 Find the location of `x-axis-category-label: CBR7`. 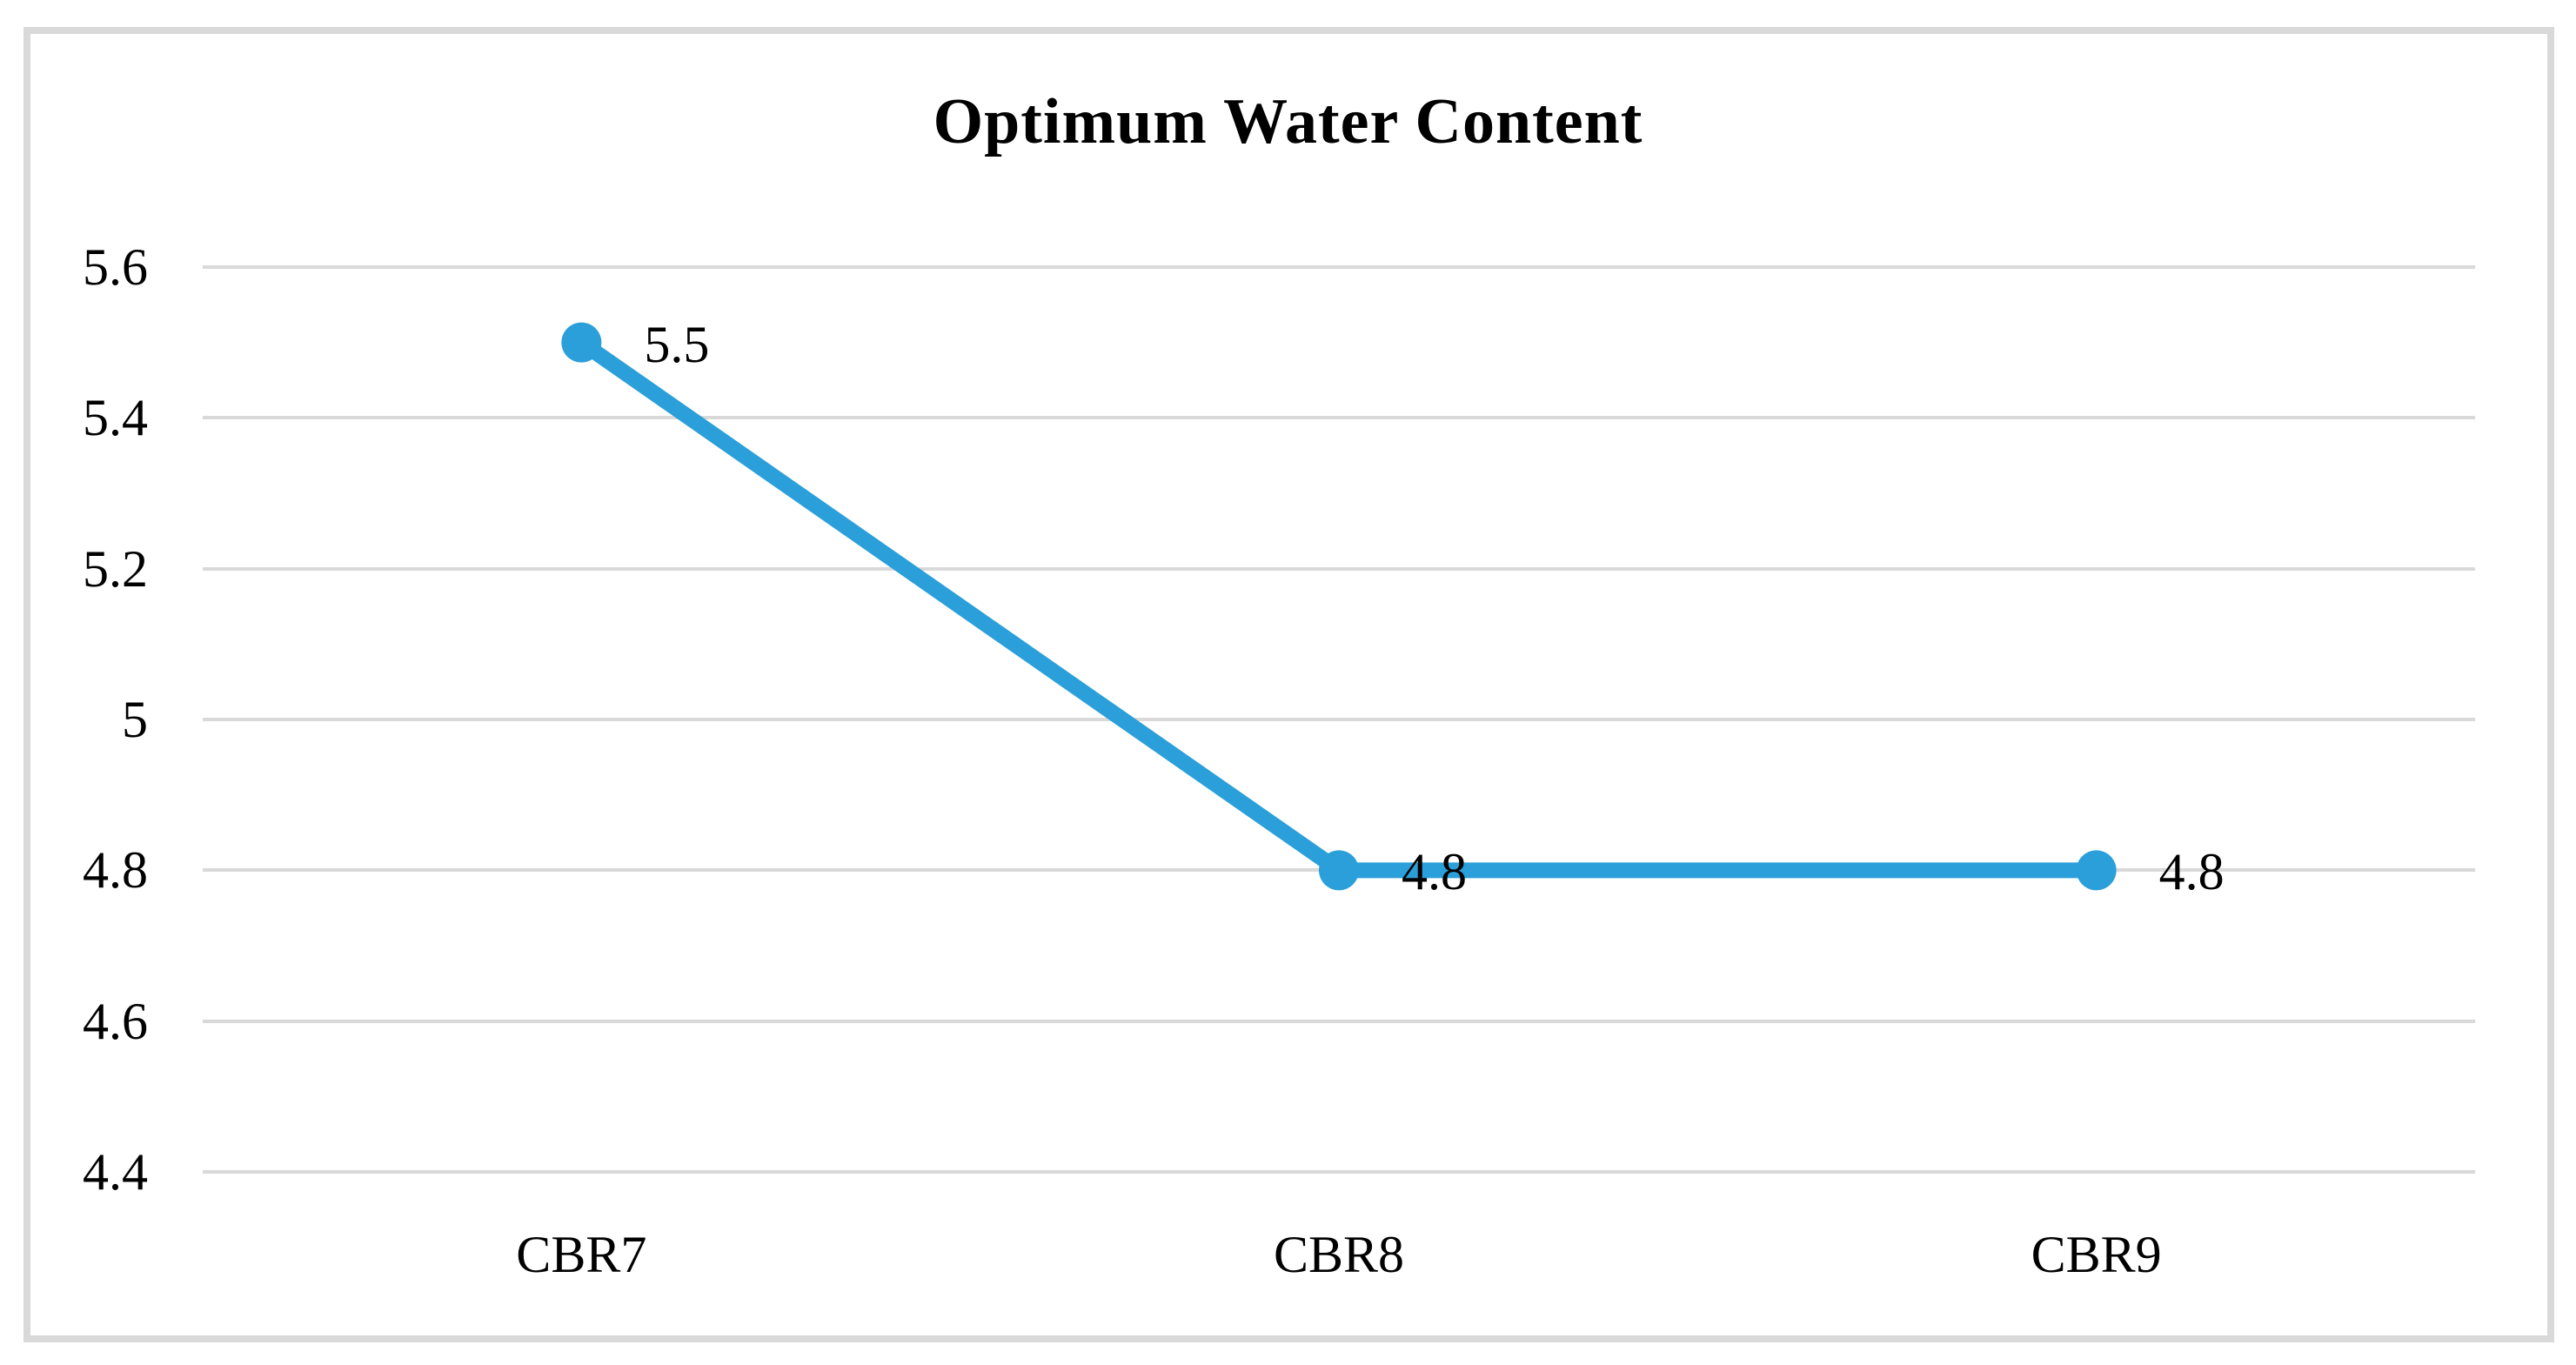

x-axis-category-label: CBR7 is located at coordinates (581, 1254).